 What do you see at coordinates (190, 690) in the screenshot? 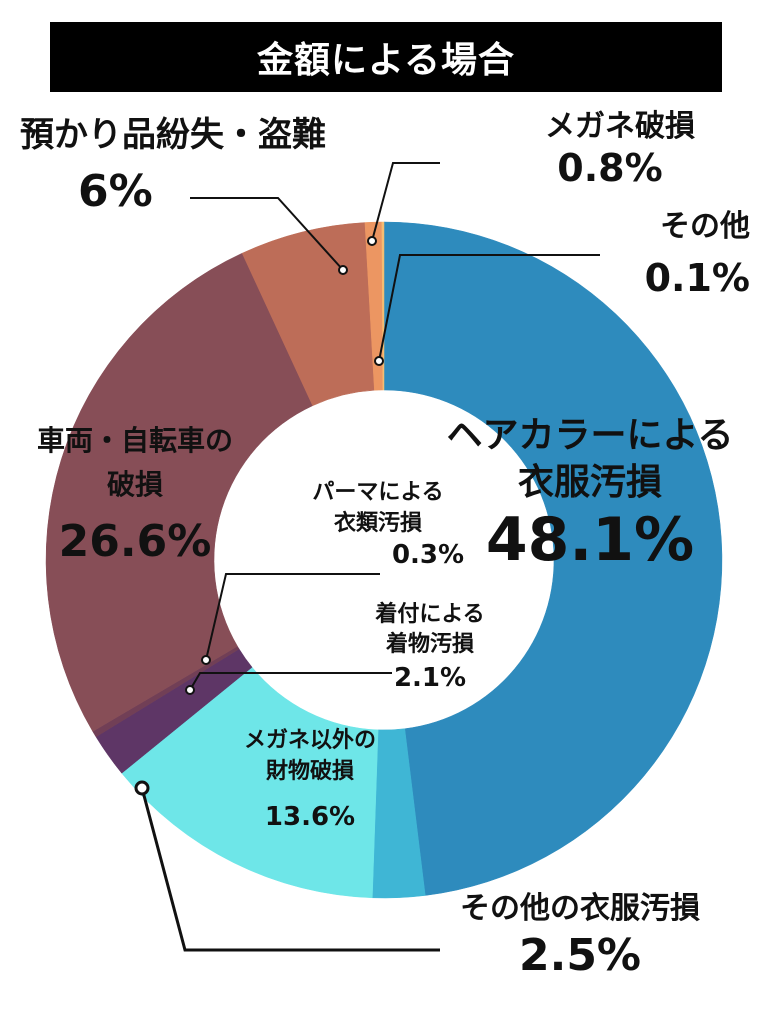
I see `leader-dot-kitsuke` at bounding box center [190, 690].